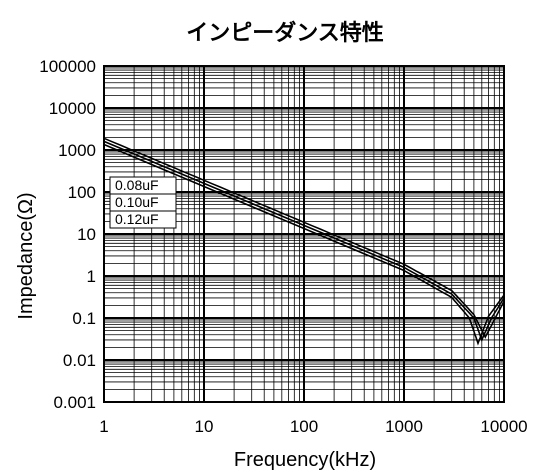  Describe the element at coordinates (404, 426) in the screenshot. I see `x-tick-label: 1000` at that location.